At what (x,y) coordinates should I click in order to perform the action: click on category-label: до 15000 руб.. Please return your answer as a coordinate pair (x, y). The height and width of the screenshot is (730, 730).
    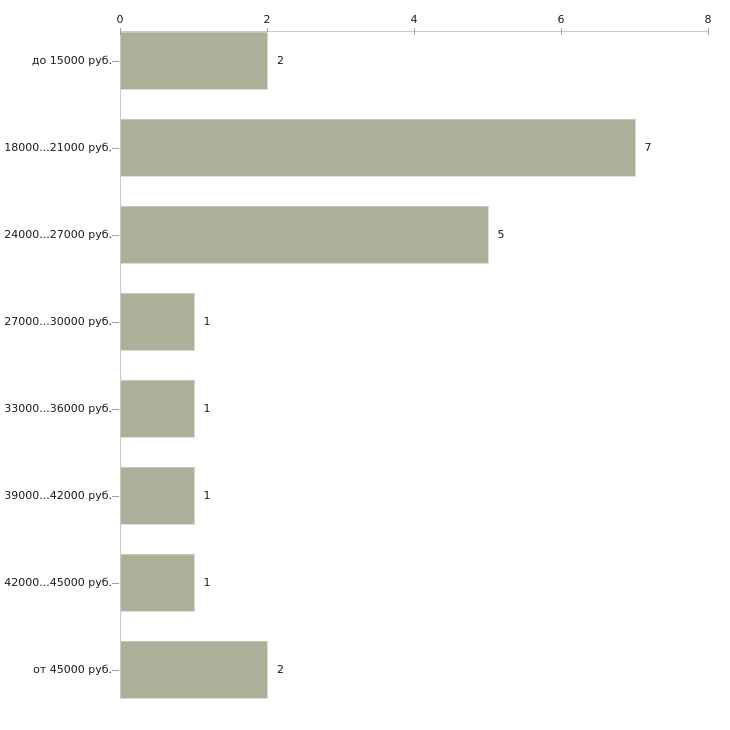
    Looking at the image, I should click on (71, 60).